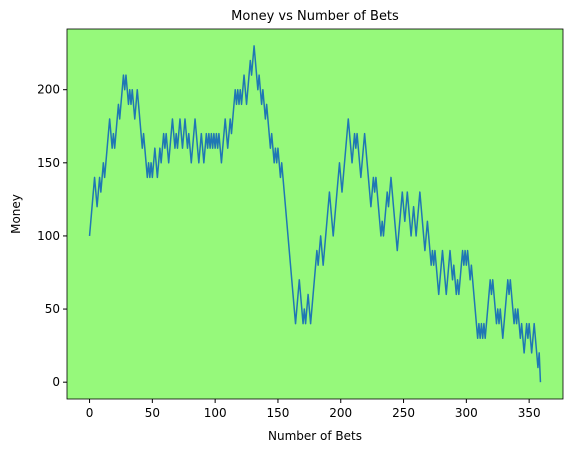  I want to click on x-tick-label: 50, so click(152, 413).